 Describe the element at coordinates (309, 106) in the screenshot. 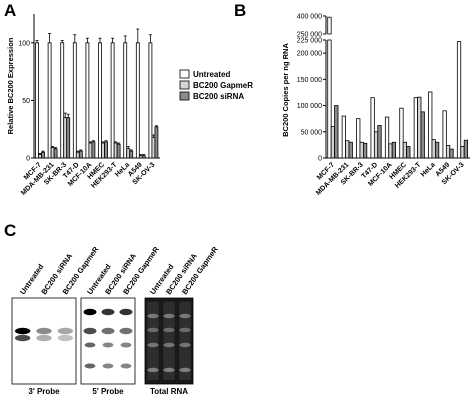

I see `chart-b-y-tick-label: 100 000` at that location.